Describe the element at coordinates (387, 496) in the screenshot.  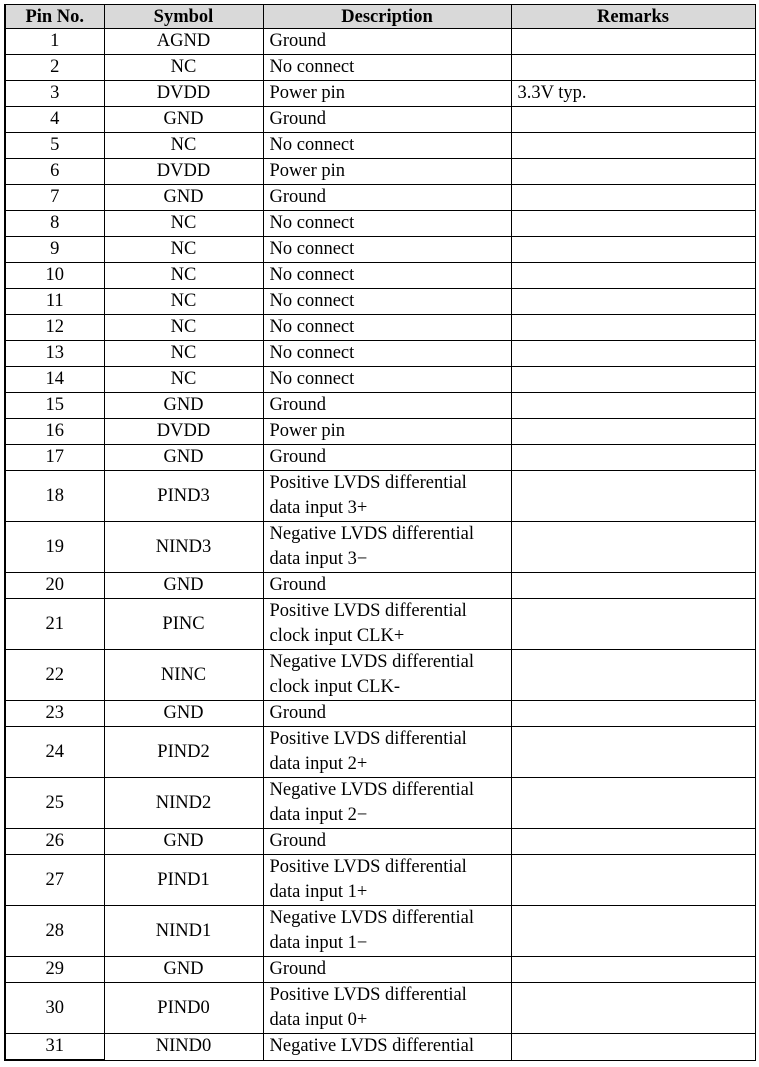
I see `description-cell: Positive LVDS differential data input 3+` at that location.